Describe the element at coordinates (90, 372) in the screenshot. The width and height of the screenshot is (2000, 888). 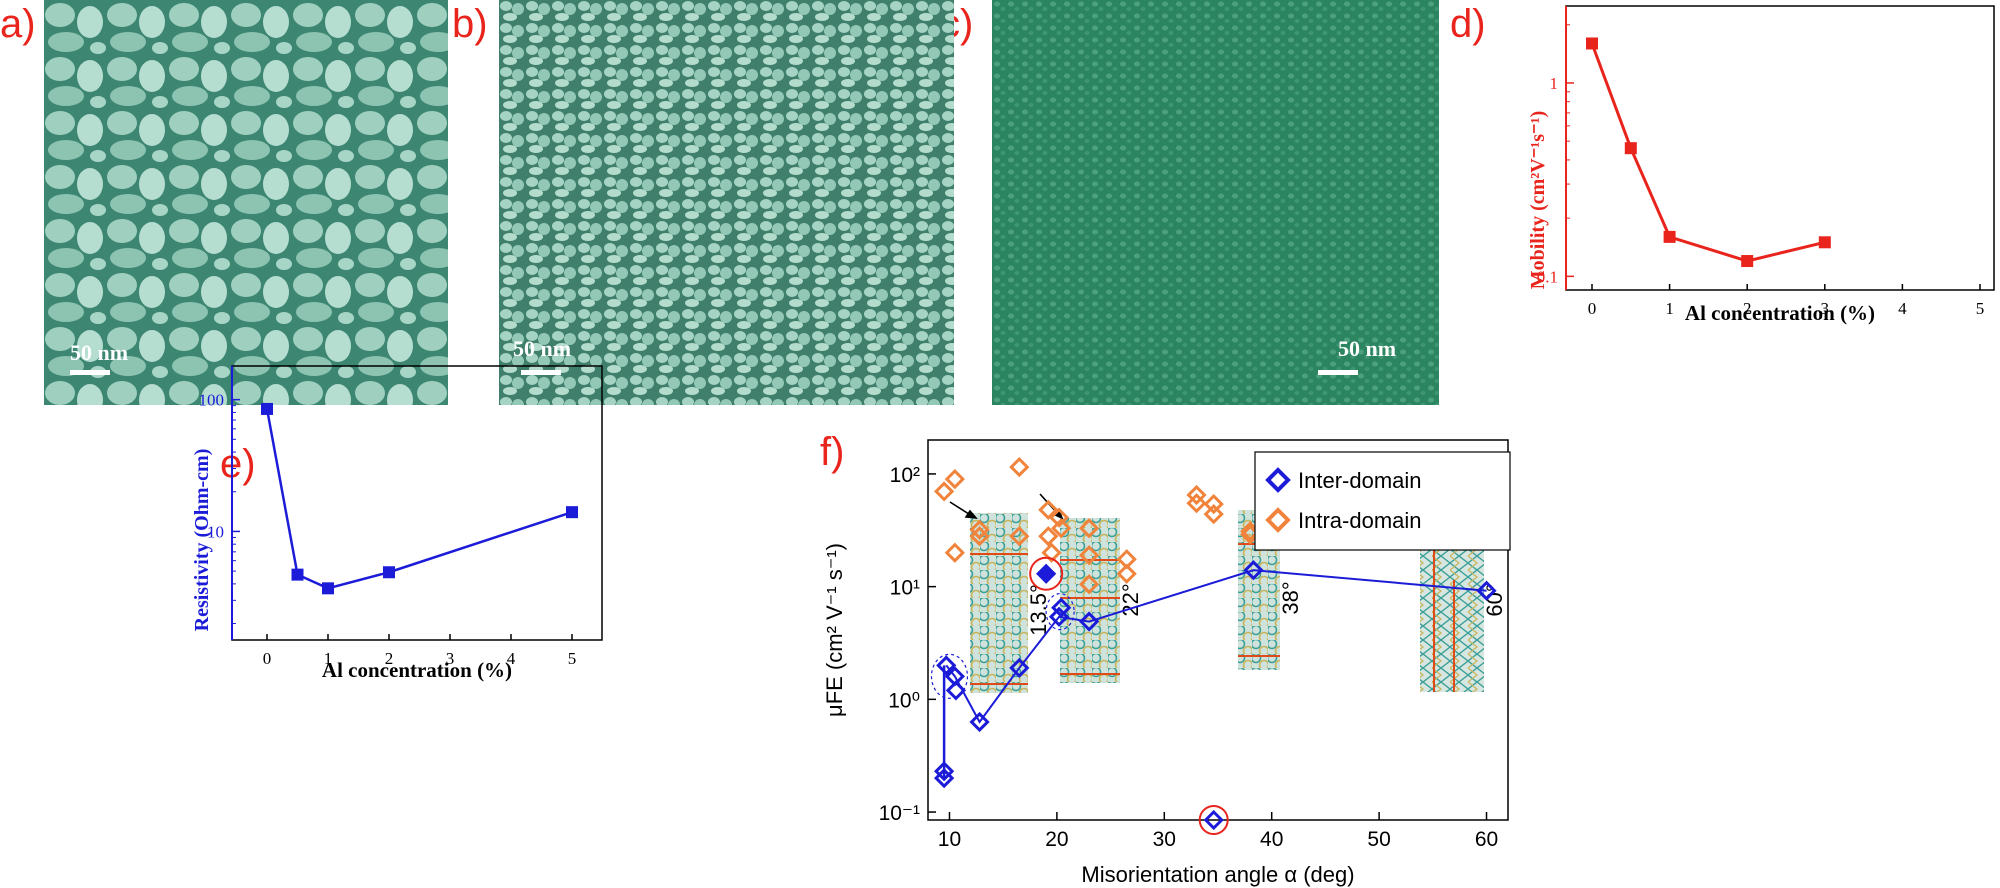
I see `scale-bar-a` at that location.